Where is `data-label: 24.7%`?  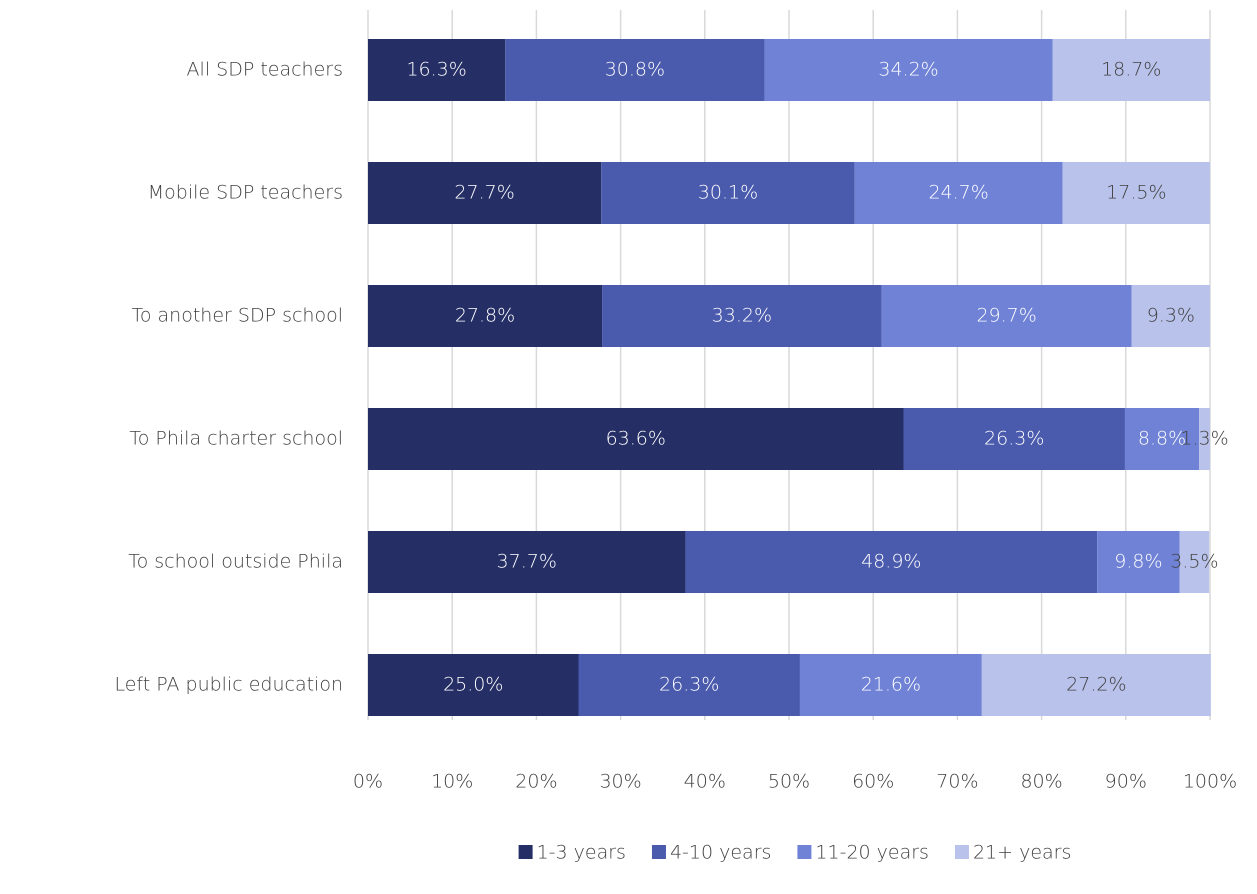 data-label: 24.7% is located at coordinates (958, 193).